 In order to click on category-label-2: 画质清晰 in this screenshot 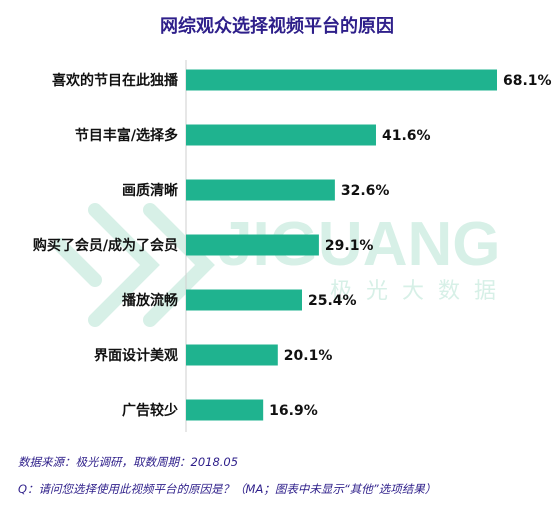, I will do `click(150, 190)`.